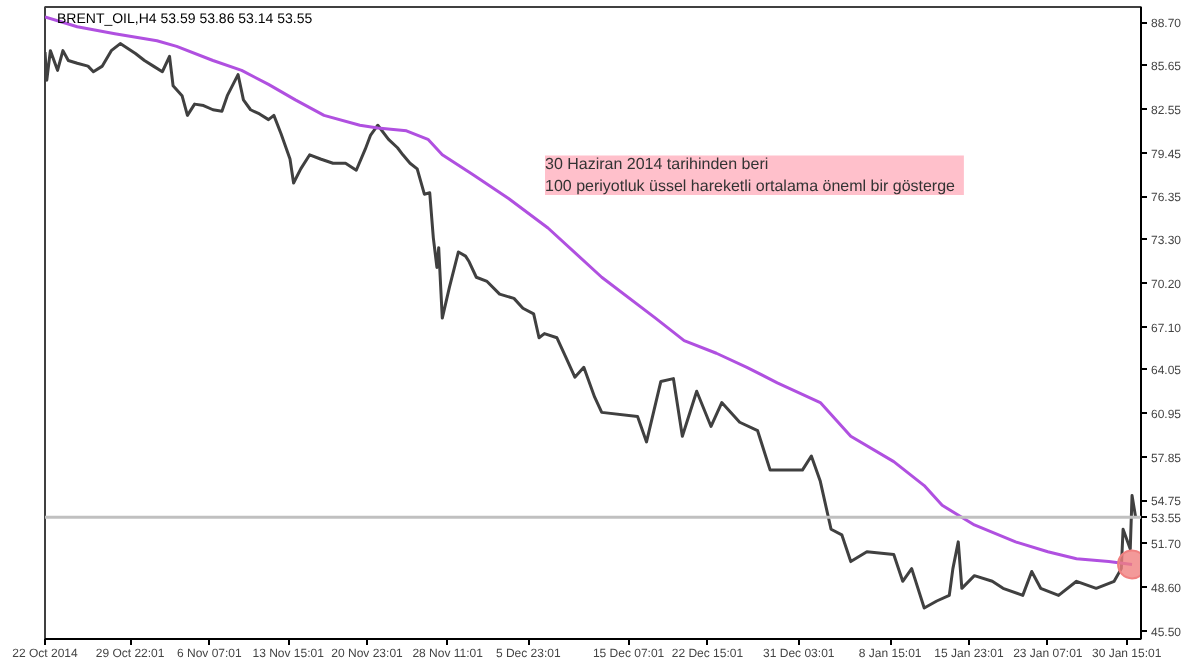  Describe the element at coordinates (751, 175) in the screenshot. I see `annotation: 30 Haziran 2014 tarihinden beri 100 periyotluk üssel hareketli ortalama öneml bir gösterge` at that location.